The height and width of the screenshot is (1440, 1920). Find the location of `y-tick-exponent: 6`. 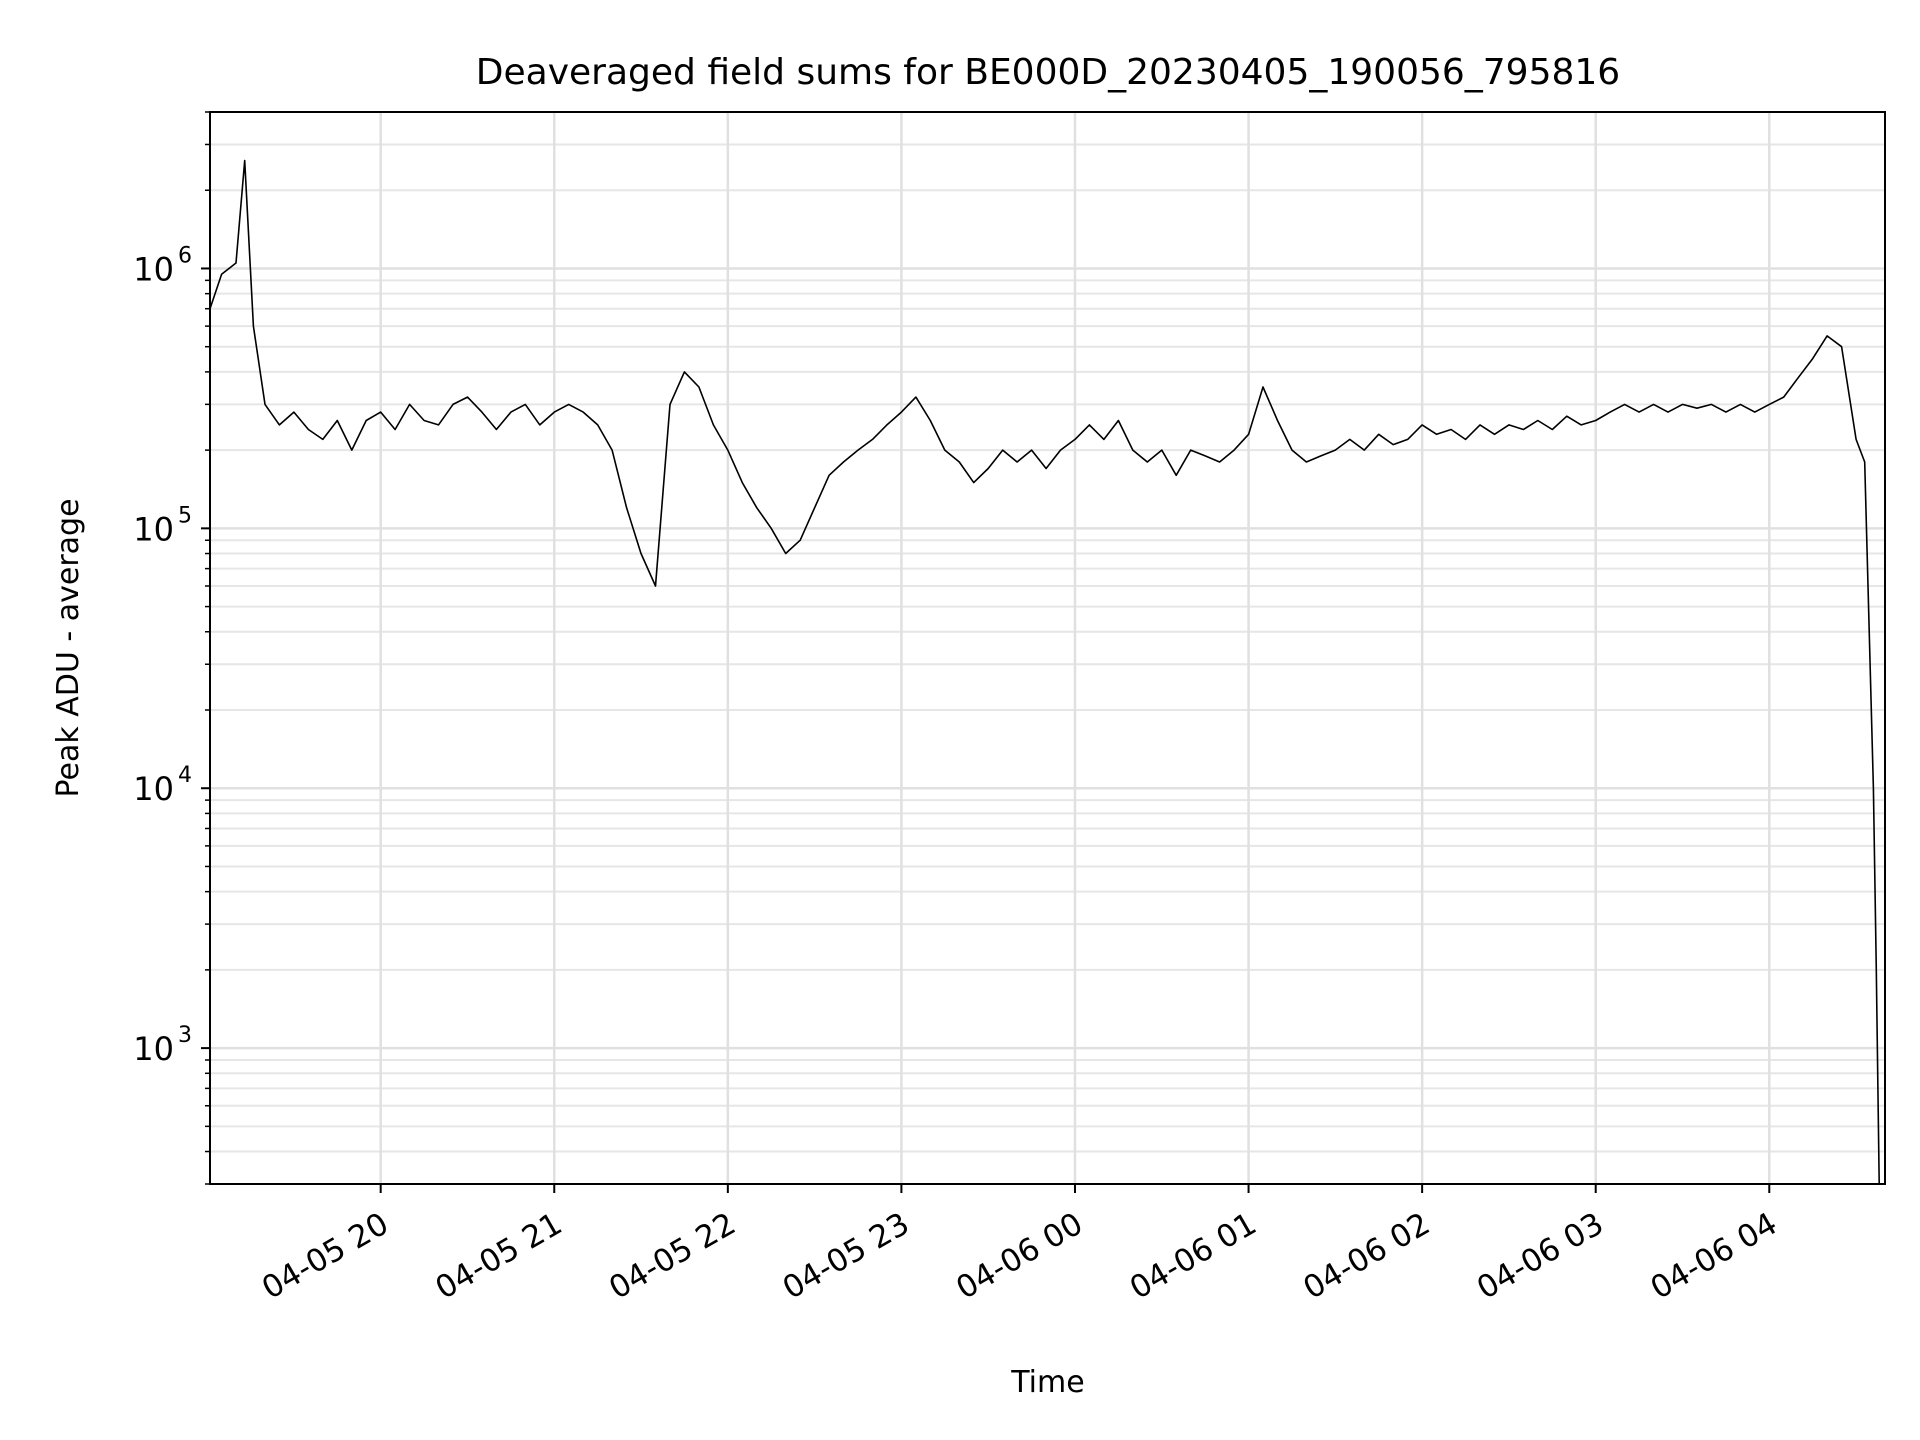

y-tick-exponent: 6 is located at coordinates (185, 255).